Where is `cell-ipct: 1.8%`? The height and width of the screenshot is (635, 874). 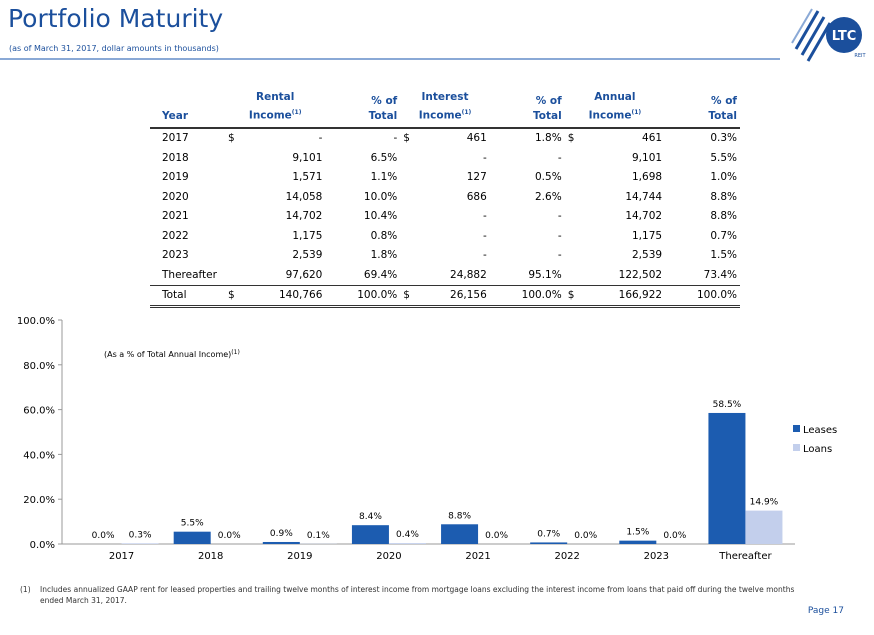 cell-ipct: 1.8% is located at coordinates (548, 138).